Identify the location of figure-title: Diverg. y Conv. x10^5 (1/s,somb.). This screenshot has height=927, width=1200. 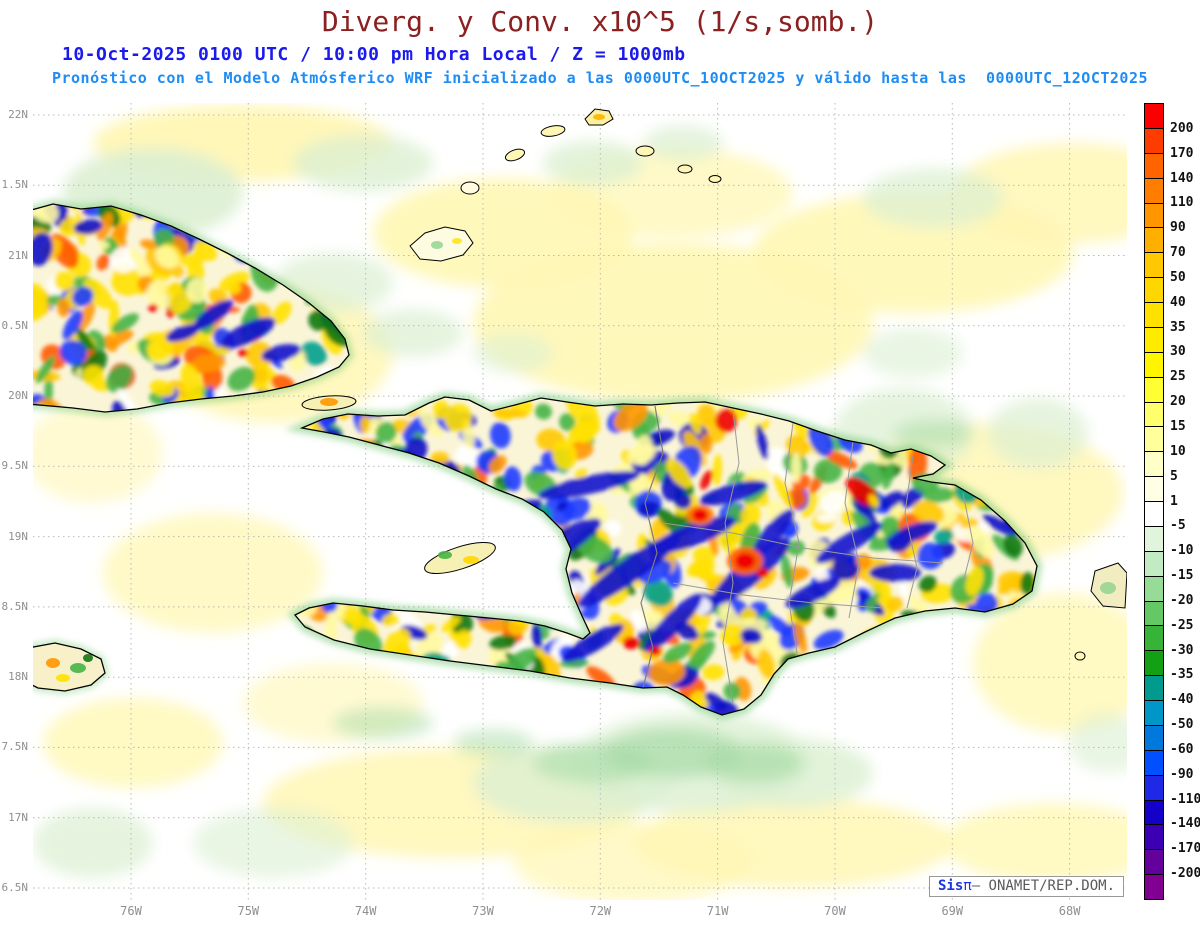
(600, 21).